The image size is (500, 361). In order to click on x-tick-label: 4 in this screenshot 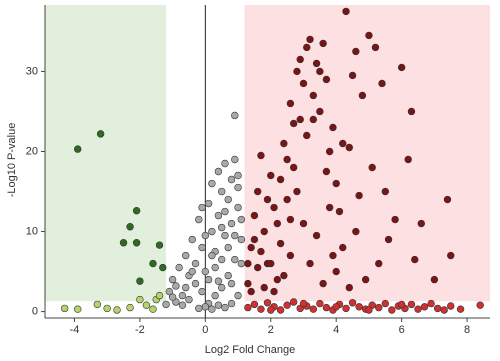, I will do `click(336, 330)`.